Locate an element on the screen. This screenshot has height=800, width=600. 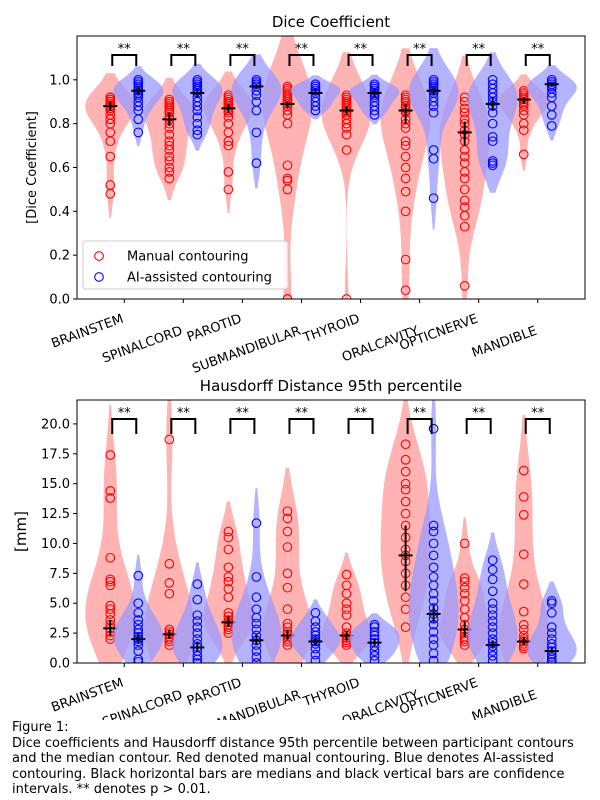
y-tick-label: 0.6 is located at coordinates (59, 168).